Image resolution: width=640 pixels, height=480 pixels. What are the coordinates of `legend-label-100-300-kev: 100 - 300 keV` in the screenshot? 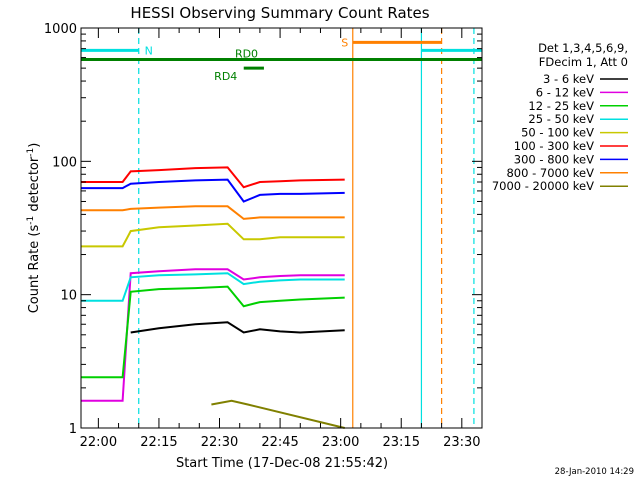 It's located at (554, 146).